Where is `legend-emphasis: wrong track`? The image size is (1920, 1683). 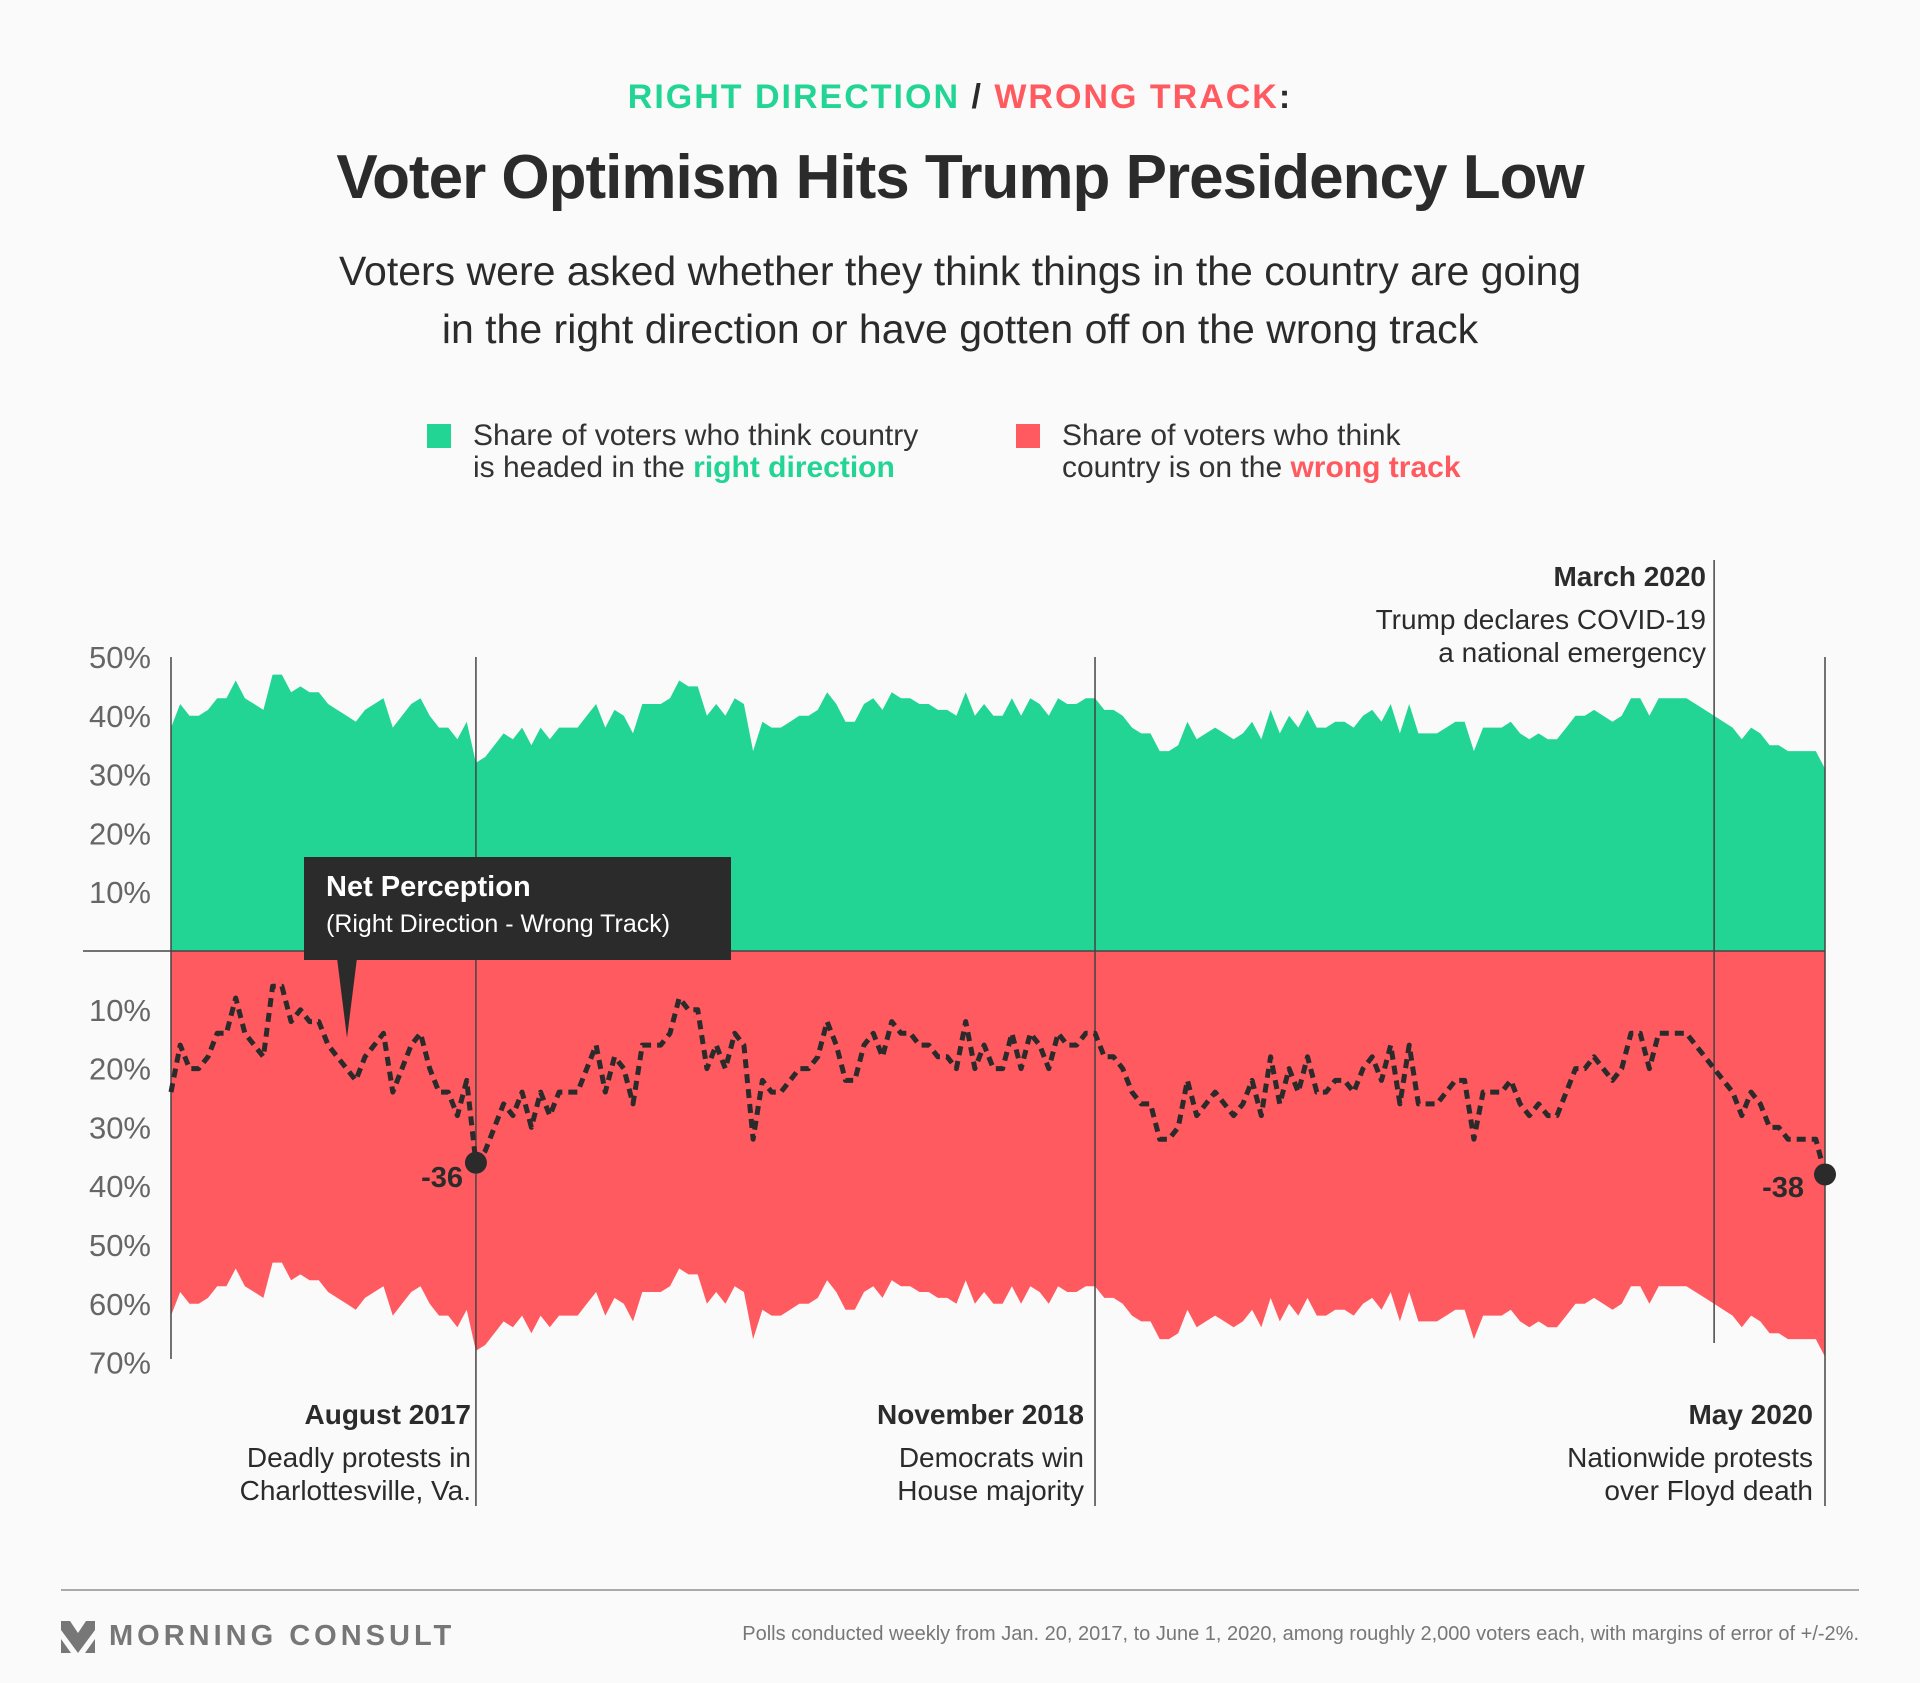
legend-emphasis: wrong track is located at coordinates (1375, 467).